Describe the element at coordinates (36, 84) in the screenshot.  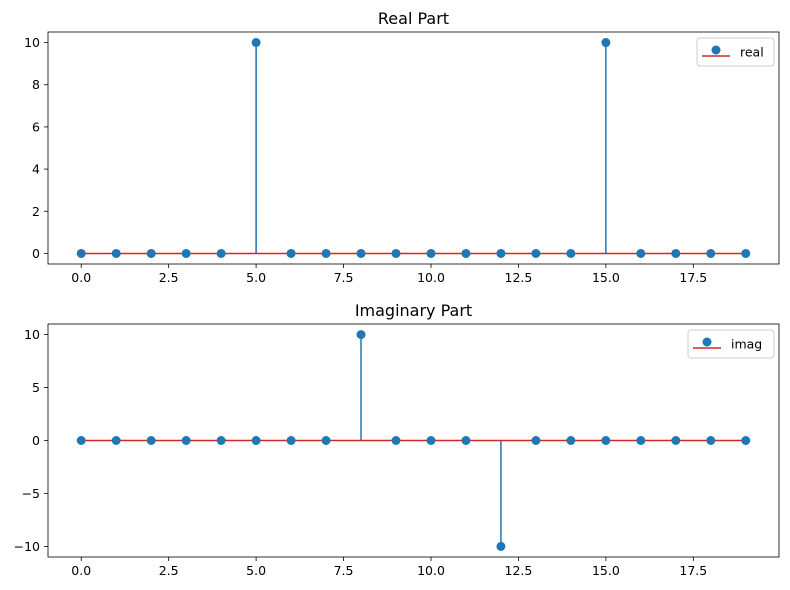
I see `y-tick-label: 8` at that location.